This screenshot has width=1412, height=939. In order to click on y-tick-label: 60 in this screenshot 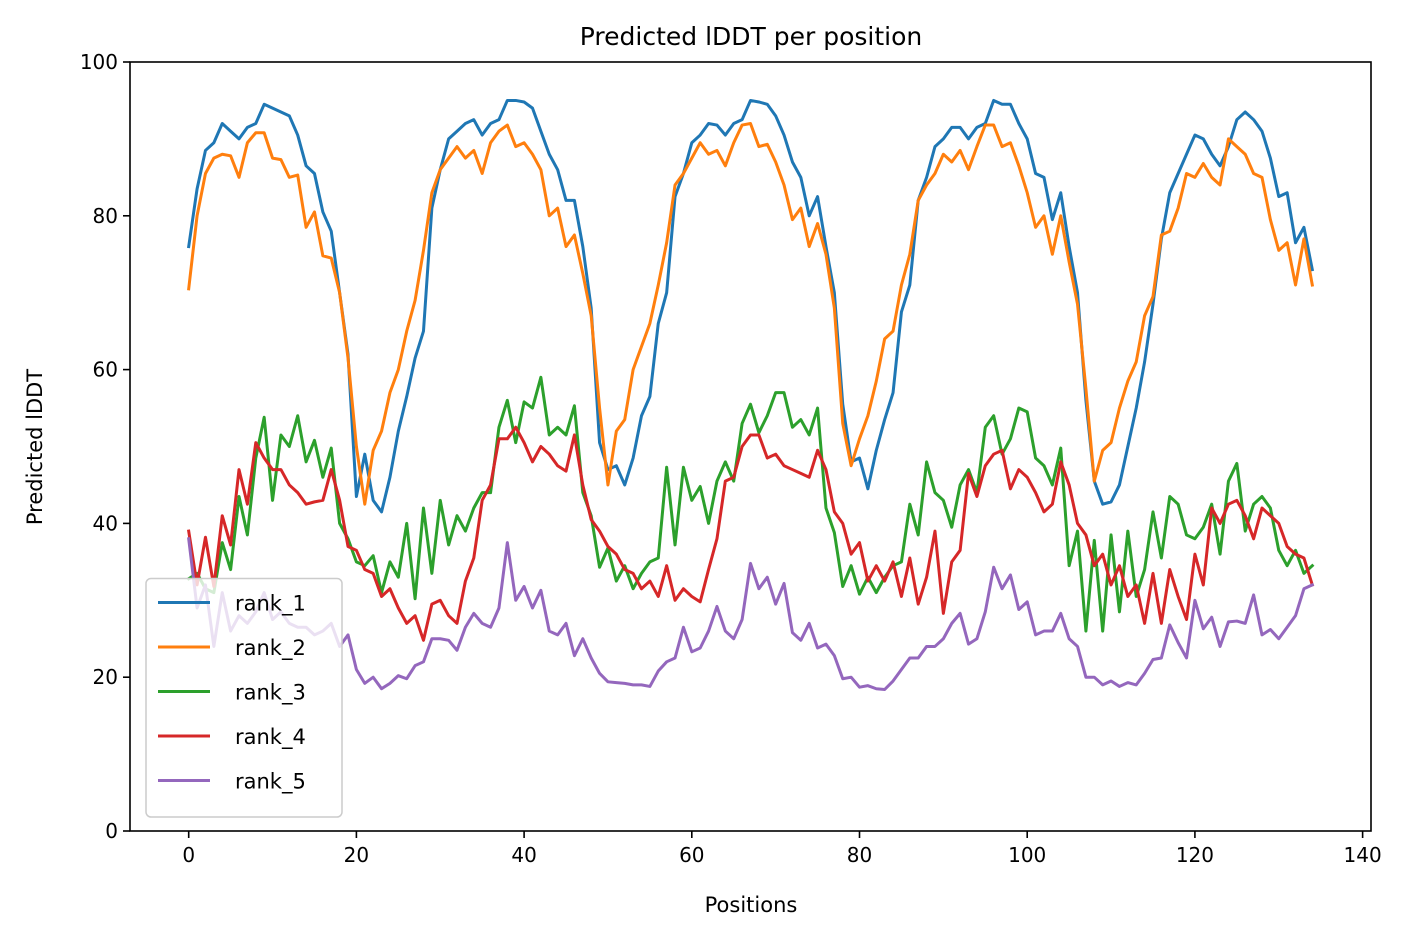, I will do `click(105, 370)`.